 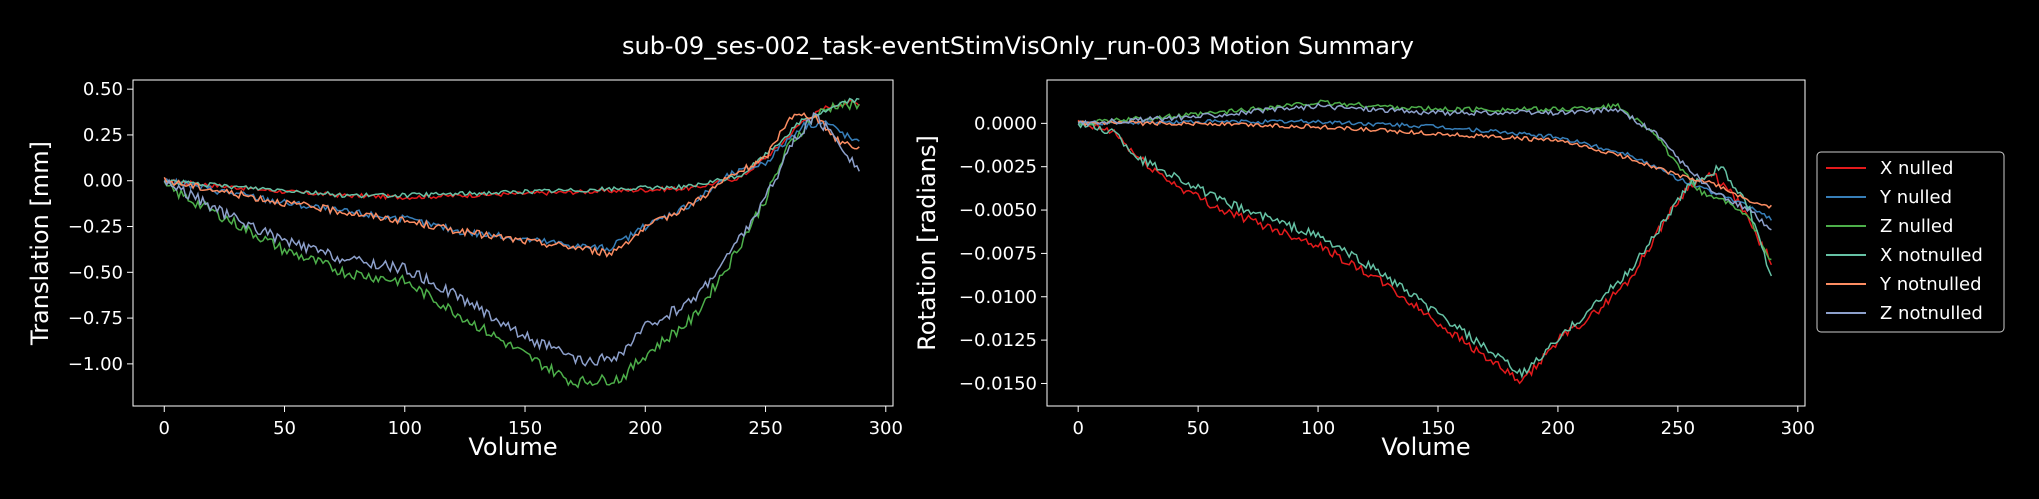 I want to click on legend-label: Z notnulled, so click(x=1931, y=313).